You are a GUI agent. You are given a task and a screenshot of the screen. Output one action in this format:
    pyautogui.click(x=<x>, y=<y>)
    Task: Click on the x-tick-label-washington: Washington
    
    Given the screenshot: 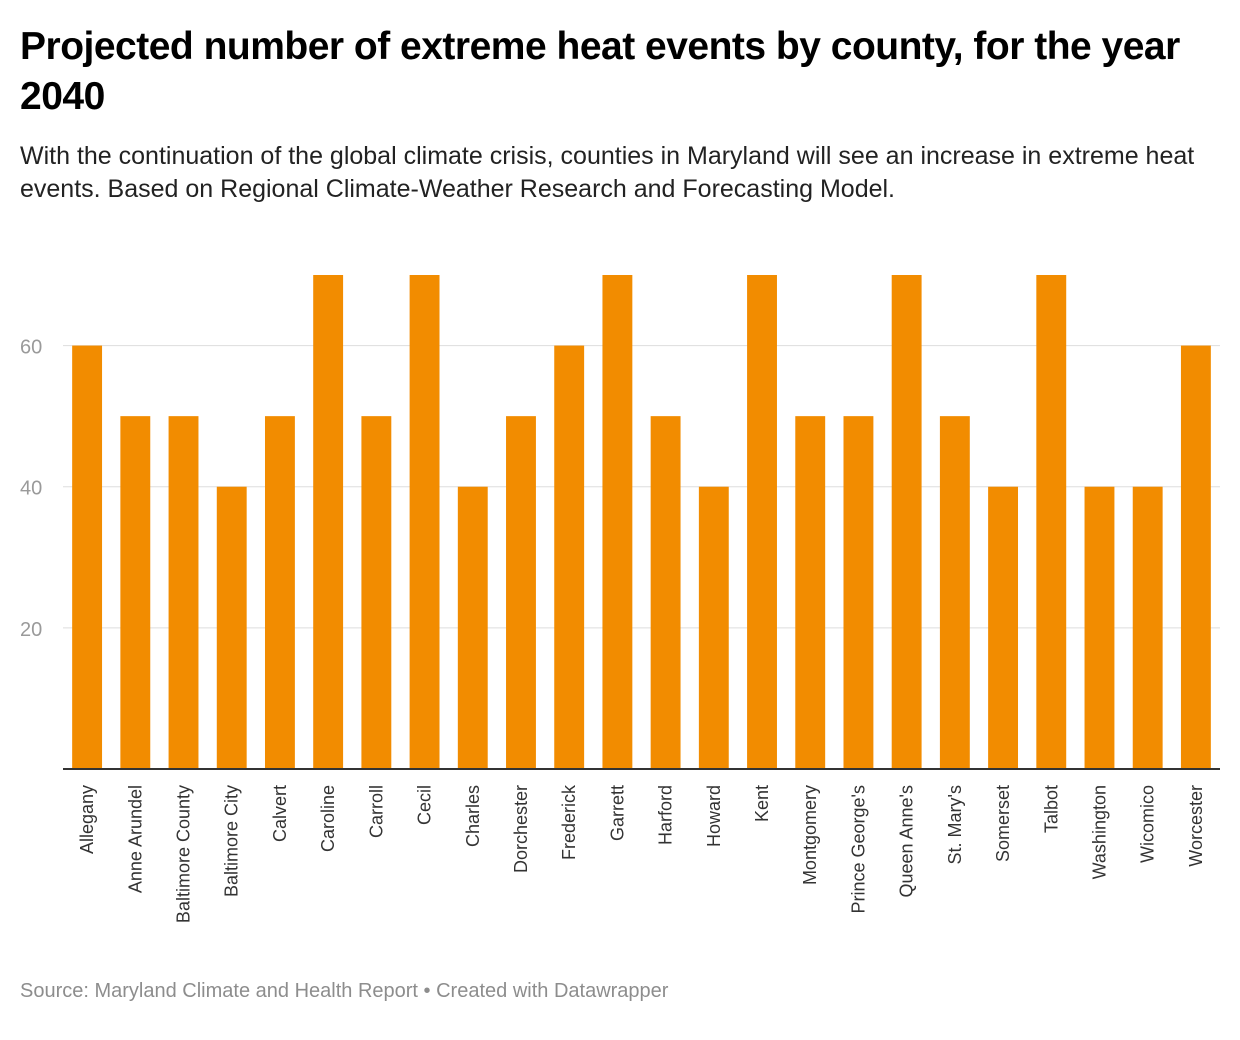 What is the action you would take?
    pyautogui.click(x=1099, y=832)
    